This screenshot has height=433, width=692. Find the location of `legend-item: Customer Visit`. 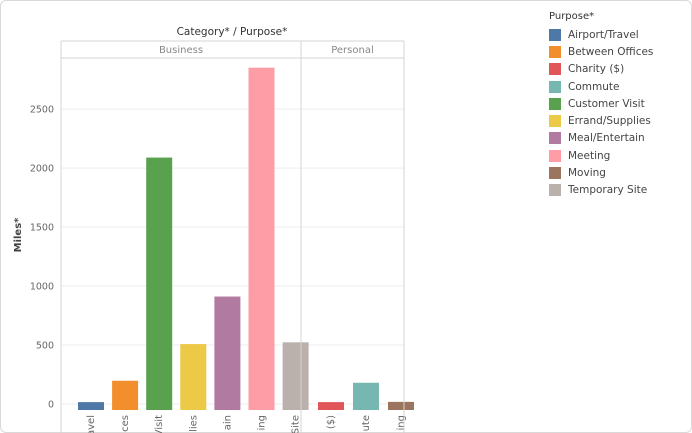

legend-item: Customer Visit is located at coordinates (601, 103).